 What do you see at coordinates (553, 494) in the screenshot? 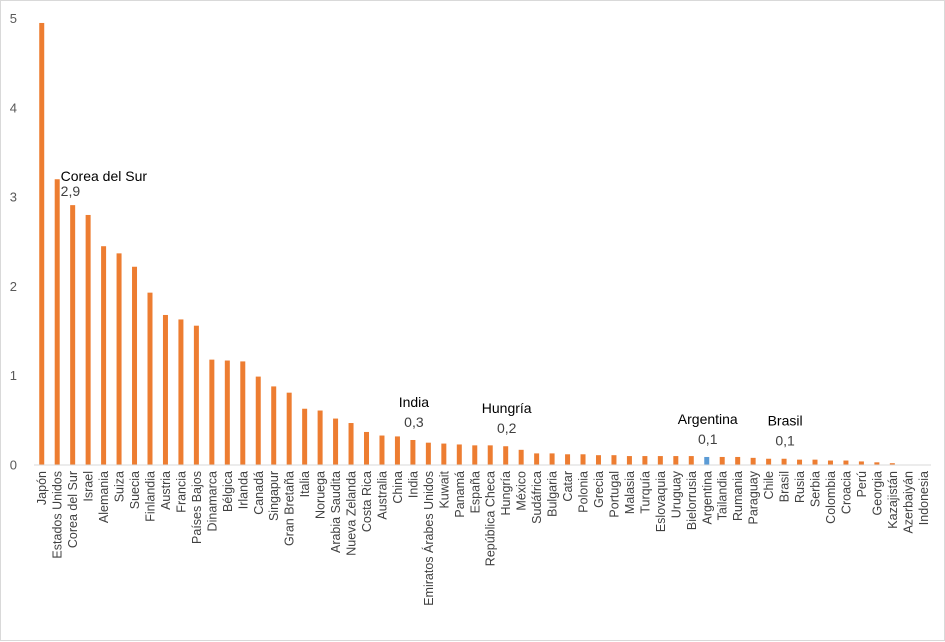
I see `x-tick-label-33: Bulgaria` at bounding box center [553, 494].